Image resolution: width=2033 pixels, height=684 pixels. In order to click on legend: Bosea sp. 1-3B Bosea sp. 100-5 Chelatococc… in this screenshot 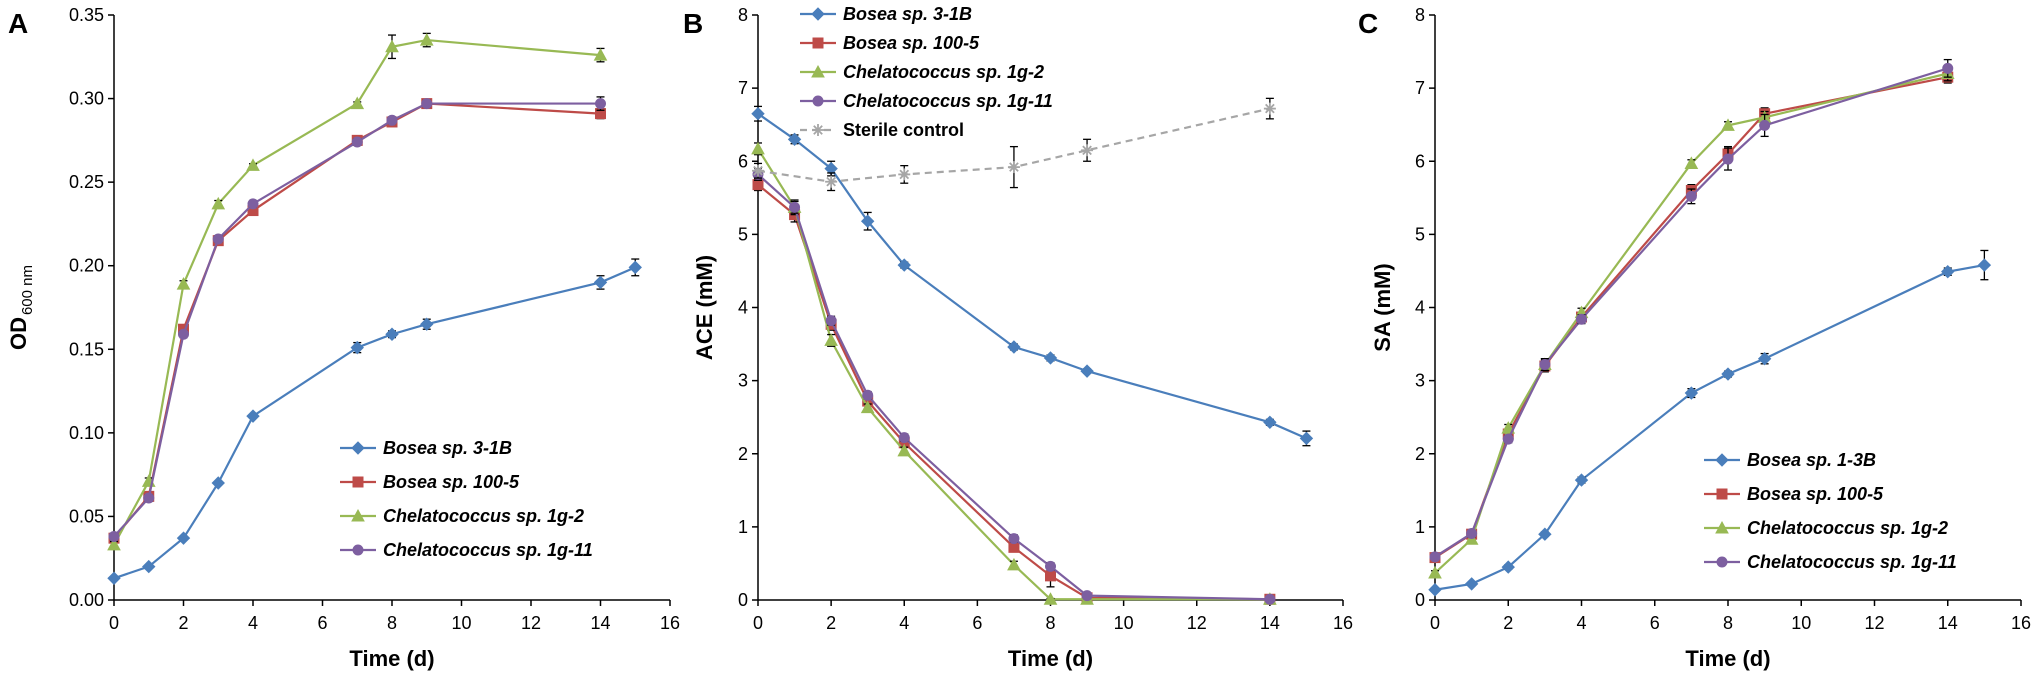, I will do `click(1830, 511)`.